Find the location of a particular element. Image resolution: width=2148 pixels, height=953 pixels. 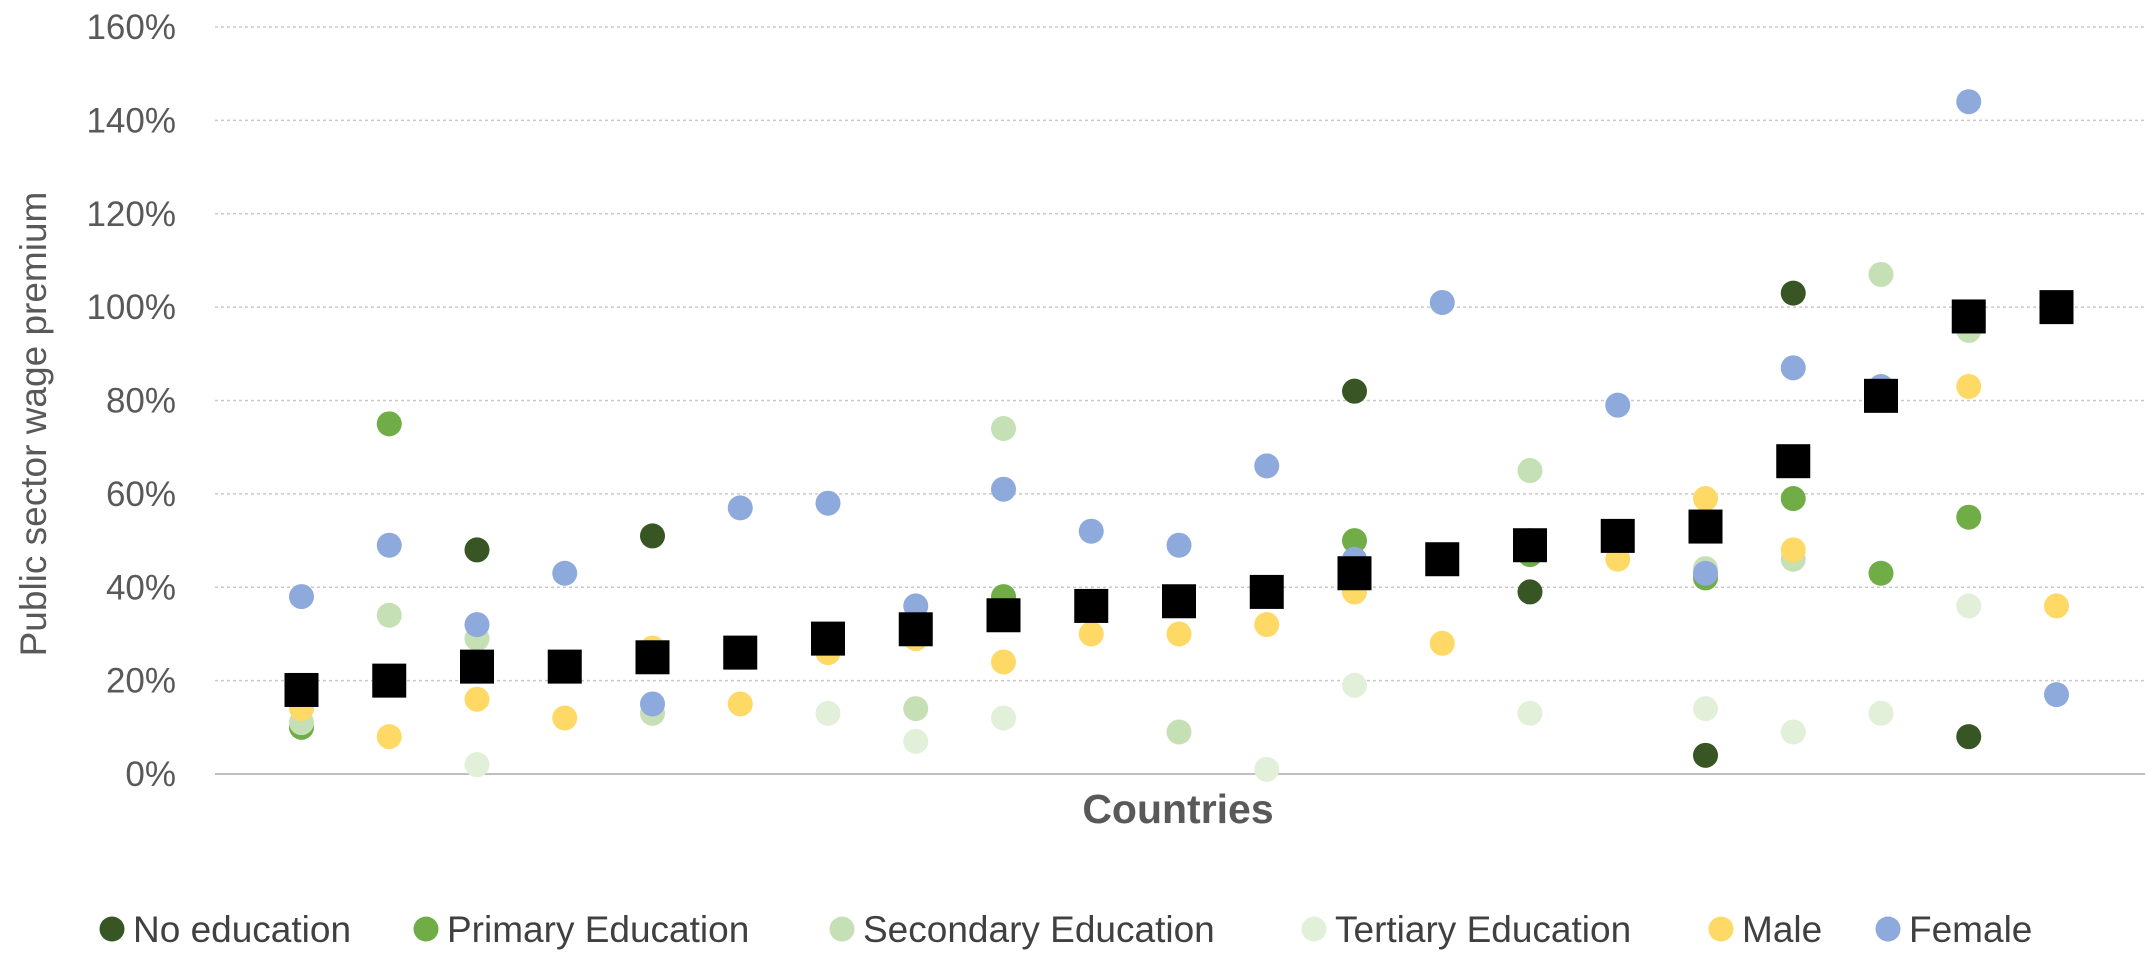

y-tick-label: 60% is located at coordinates (141, 494).